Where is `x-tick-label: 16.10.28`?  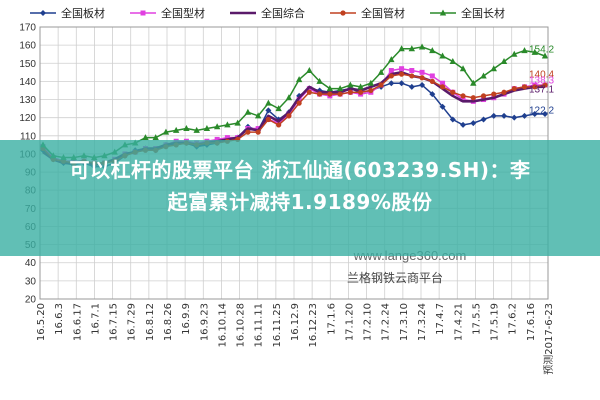 x-tick-label: 16.10.28 is located at coordinates (241, 325).